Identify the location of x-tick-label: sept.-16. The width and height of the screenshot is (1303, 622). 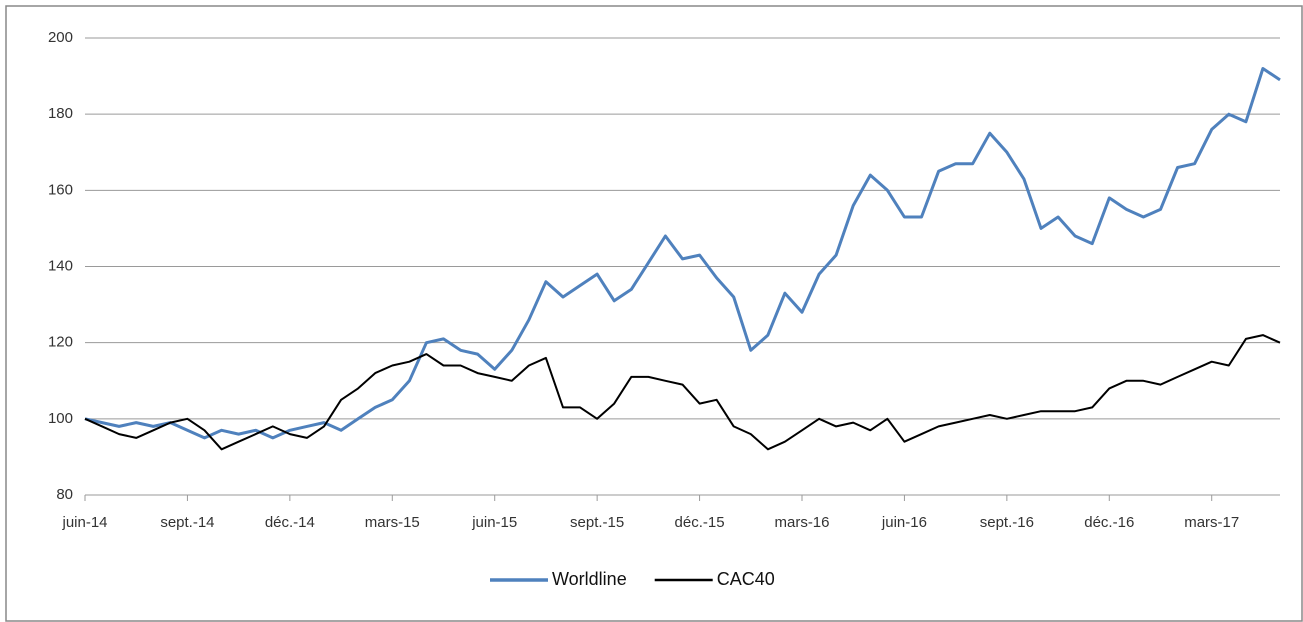
(1007, 522).